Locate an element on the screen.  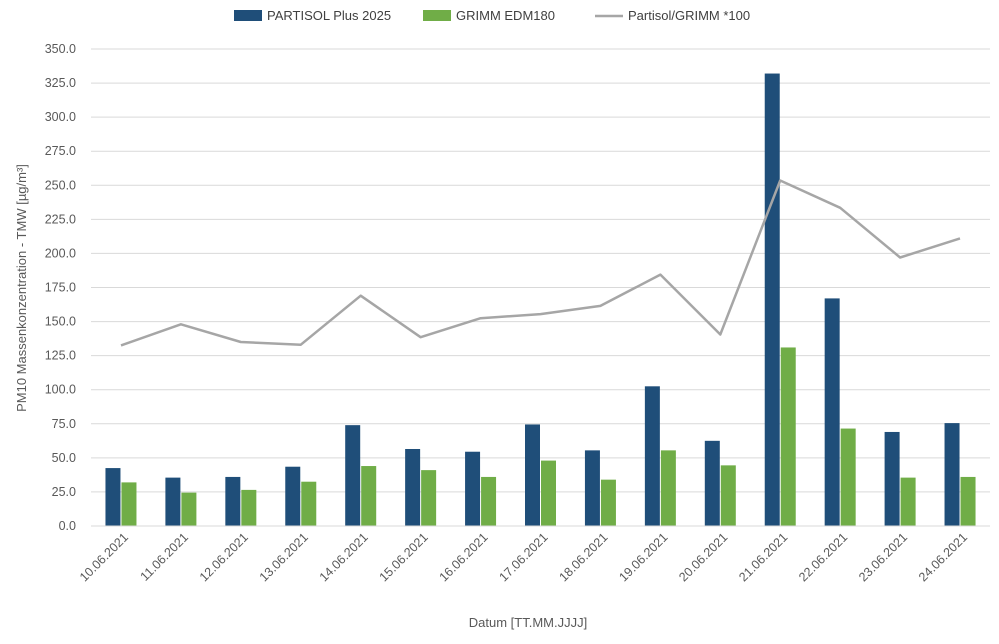
y-tick-label: 100.0 is located at coordinates (60, 390).